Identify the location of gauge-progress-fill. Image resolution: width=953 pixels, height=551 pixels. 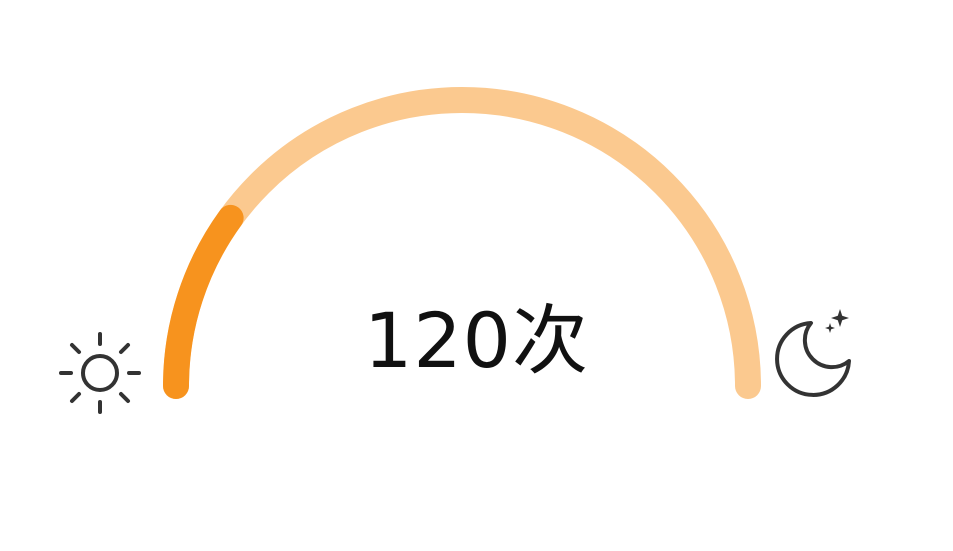
(203, 301).